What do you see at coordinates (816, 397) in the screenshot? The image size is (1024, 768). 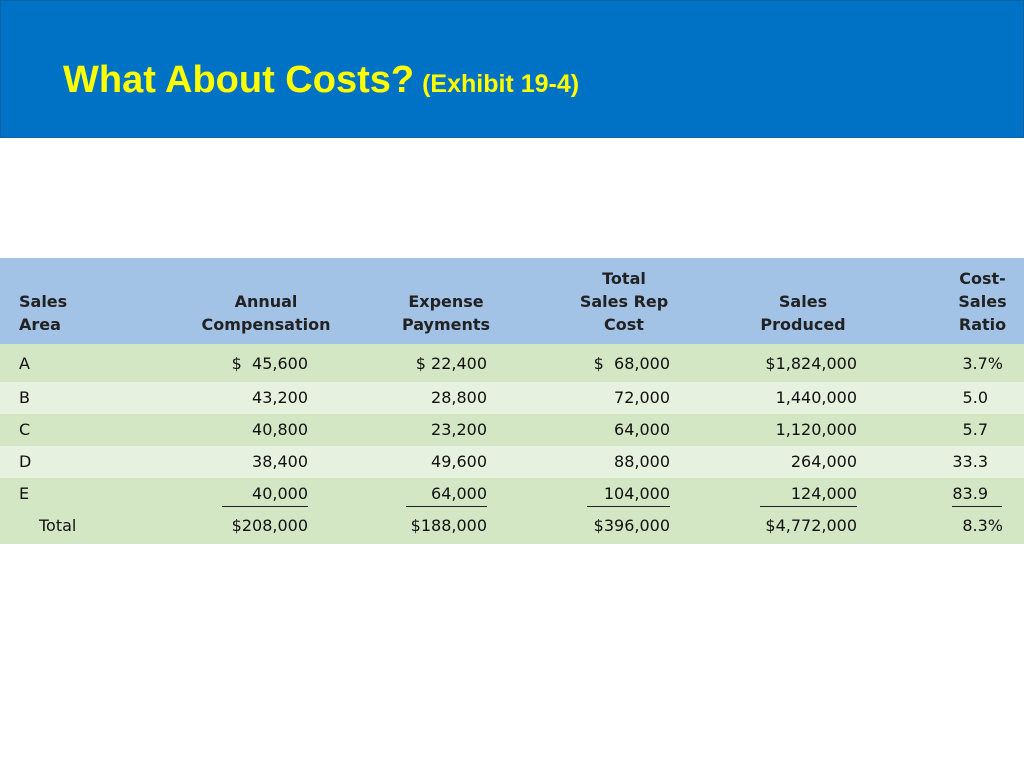 I see `cell-sales: 1,440,000` at bounding box center [816, 397].